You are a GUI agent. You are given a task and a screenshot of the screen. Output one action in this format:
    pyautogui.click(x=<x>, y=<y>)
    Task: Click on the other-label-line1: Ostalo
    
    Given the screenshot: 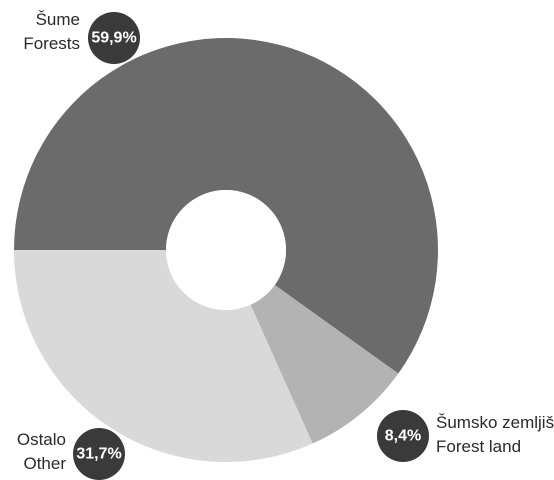 What is the action you would take?
    pyautogui.click(x=41, y=439)
    